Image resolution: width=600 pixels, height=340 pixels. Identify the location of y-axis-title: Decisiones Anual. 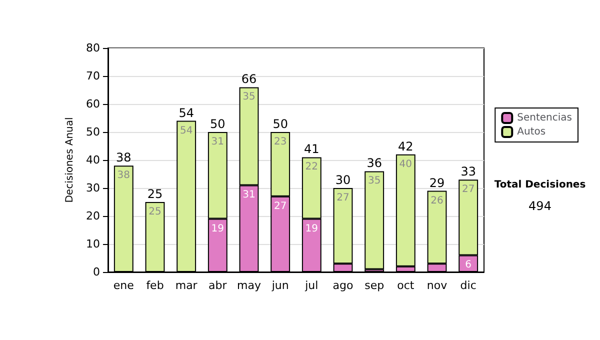
(70, 160).